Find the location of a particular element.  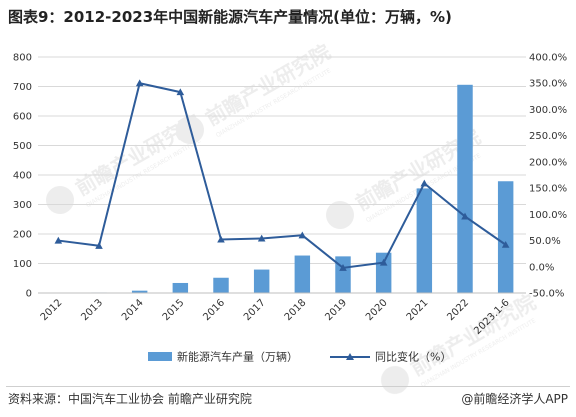

y-left-tick-label: 0 is located at coordinates (29, 294).